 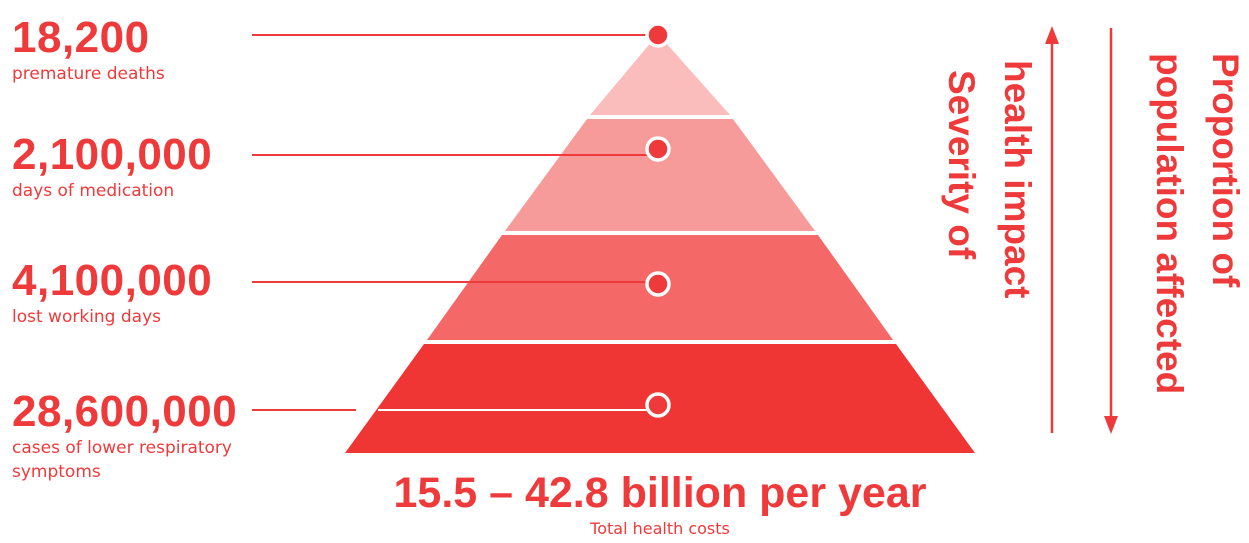 What do you see at coordinates (1225, 170) in the screenshot?
I see `proportion-label-line1: Proportion of` at bounding box center [1225, 170].